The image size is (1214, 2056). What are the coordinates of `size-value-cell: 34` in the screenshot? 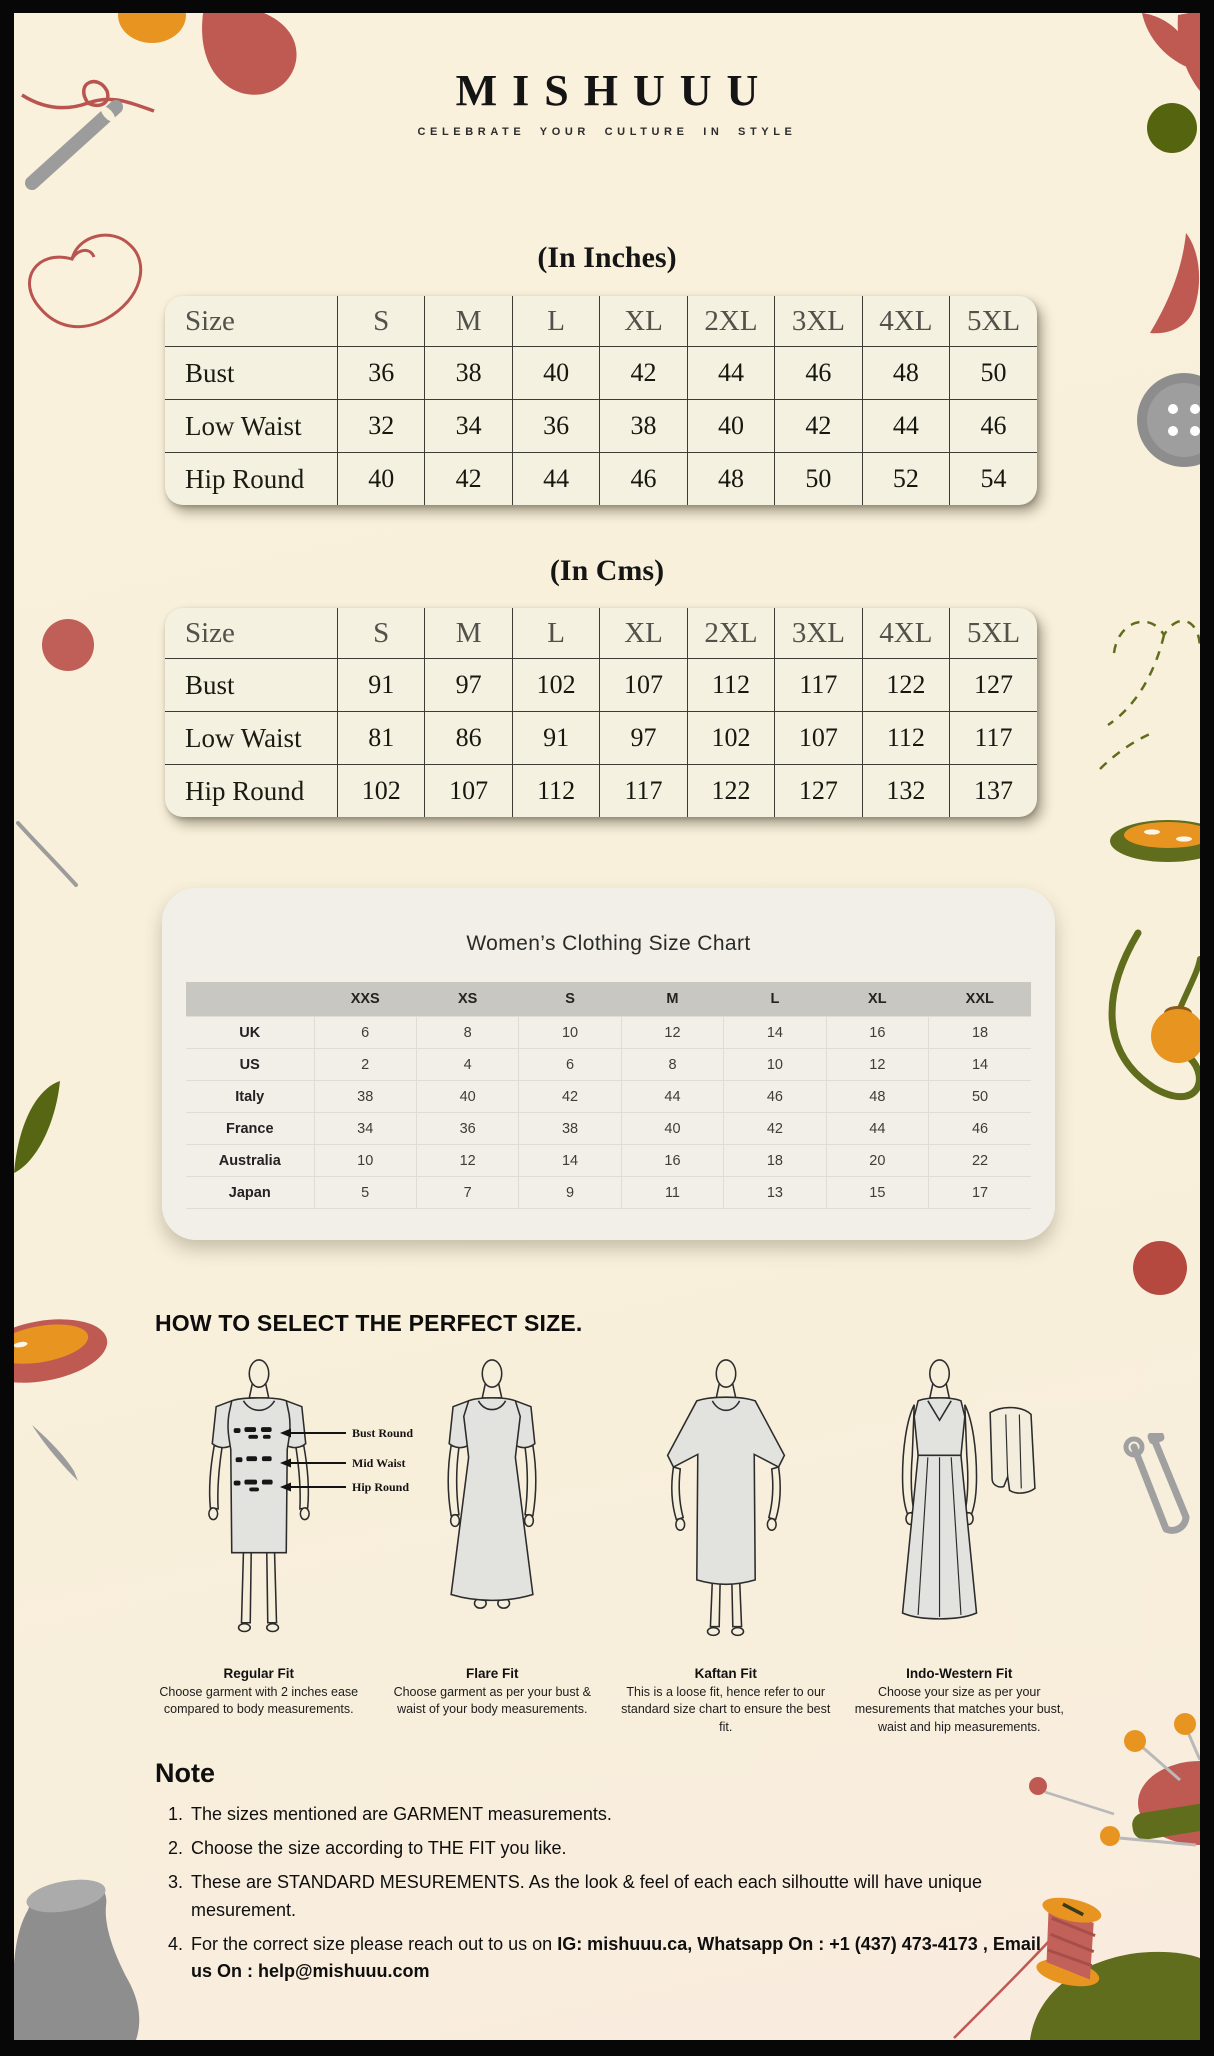 It's located at (365, 1128).